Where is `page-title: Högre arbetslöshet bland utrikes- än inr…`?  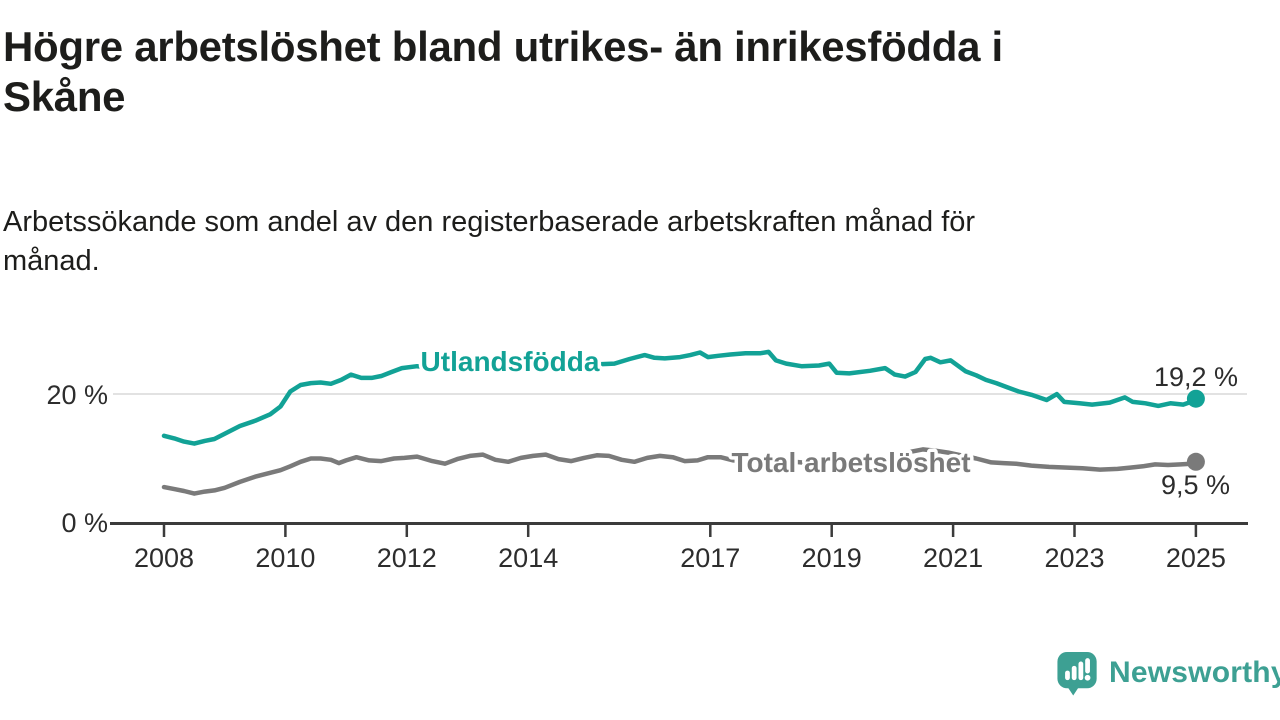
page-title: Högre arbetslöshet bland utrikes- än inr… is located at coordinates (503, 71).